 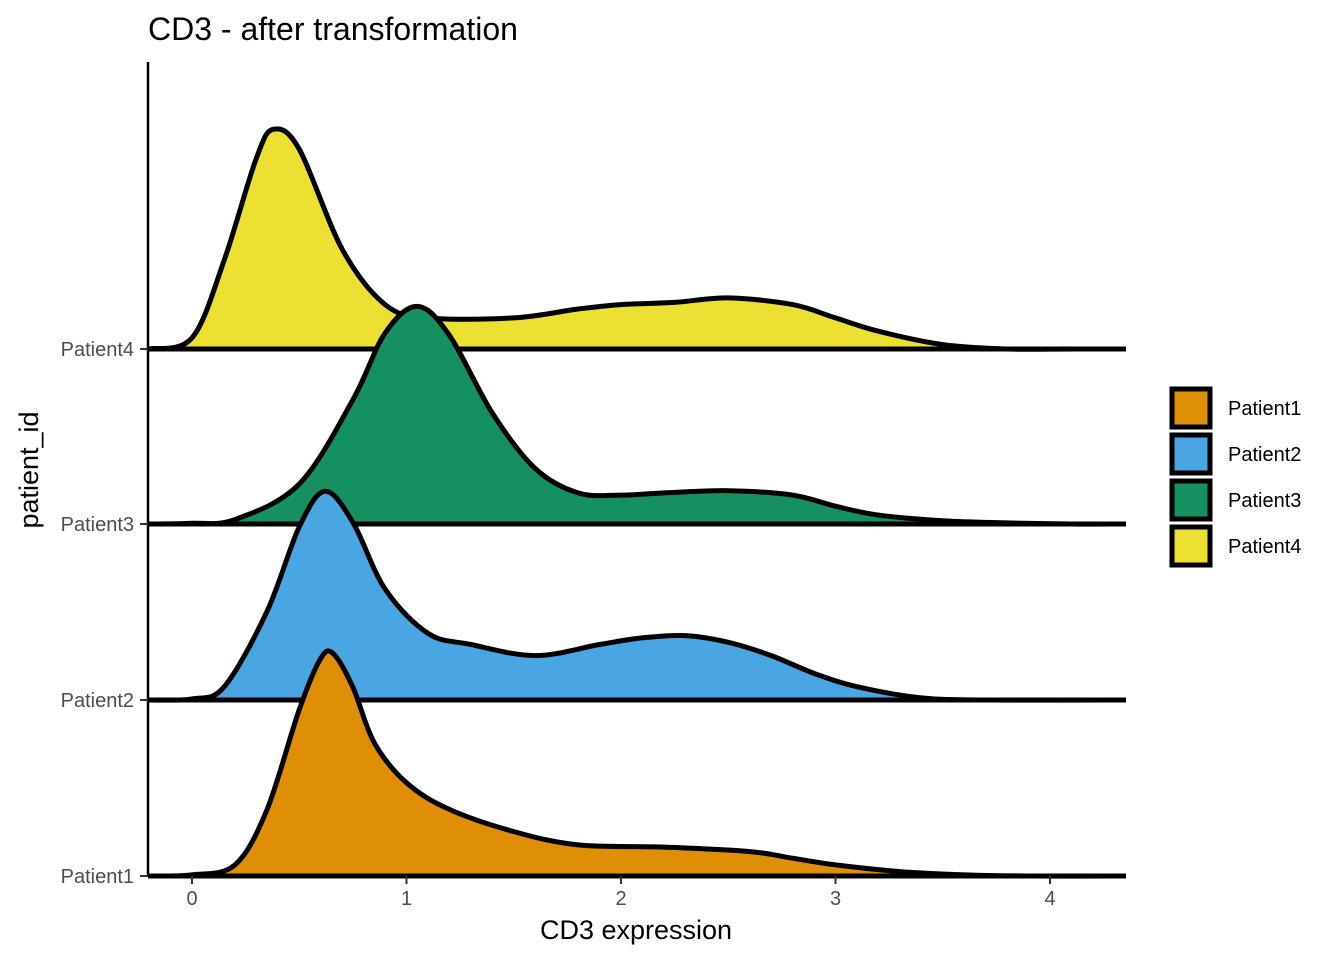 I want to click on chart-title: CD3 - after transformation, so click(x=333, y=29).